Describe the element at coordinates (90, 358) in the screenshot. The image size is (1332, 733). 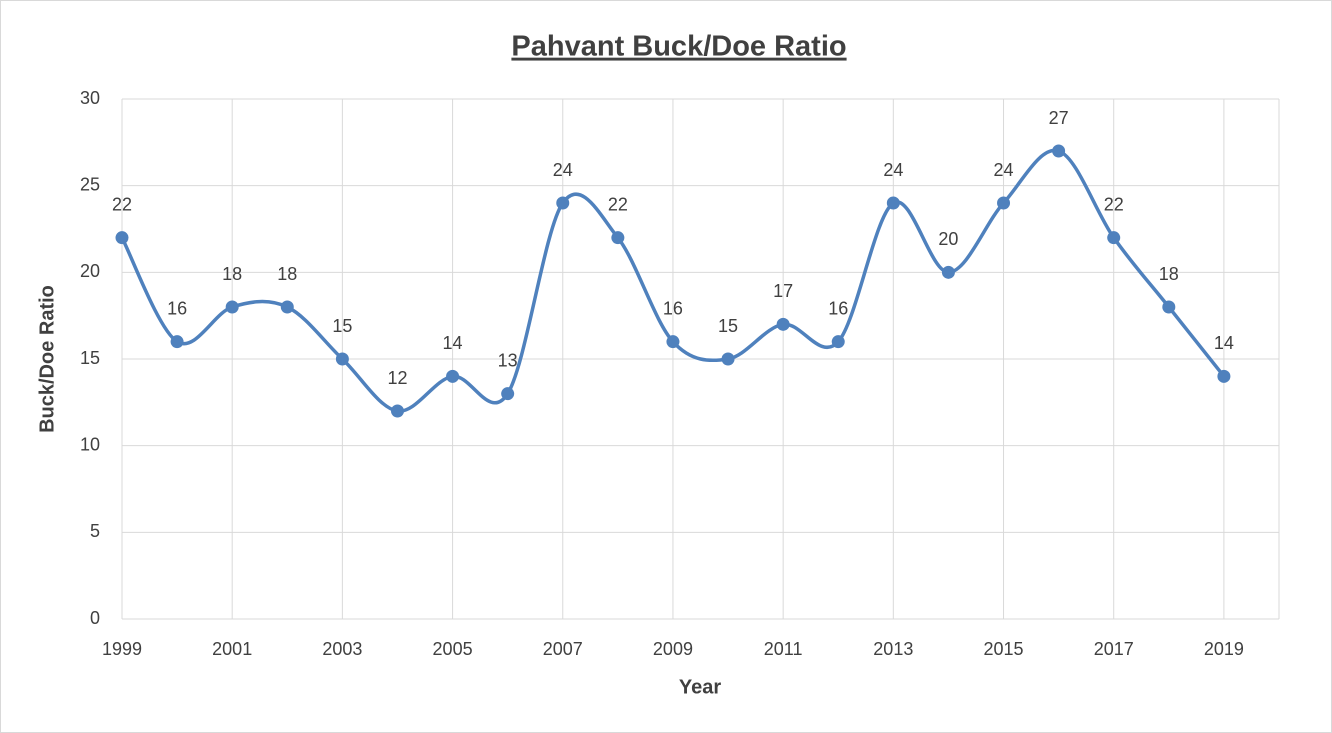
I see `y-tick-label: 15` at that location.